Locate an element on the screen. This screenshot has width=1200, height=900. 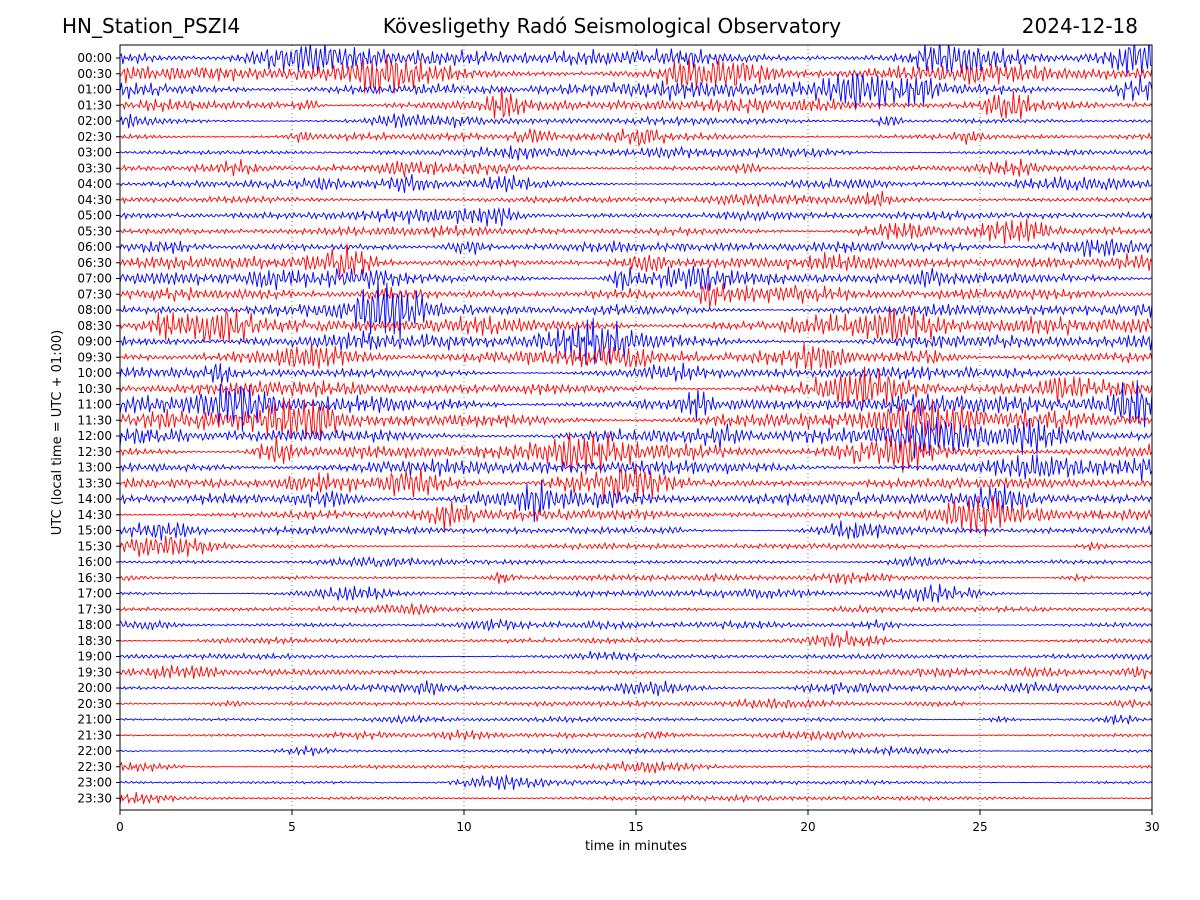
y-tick-label: 12:30 is located at coordinates (94, 452).